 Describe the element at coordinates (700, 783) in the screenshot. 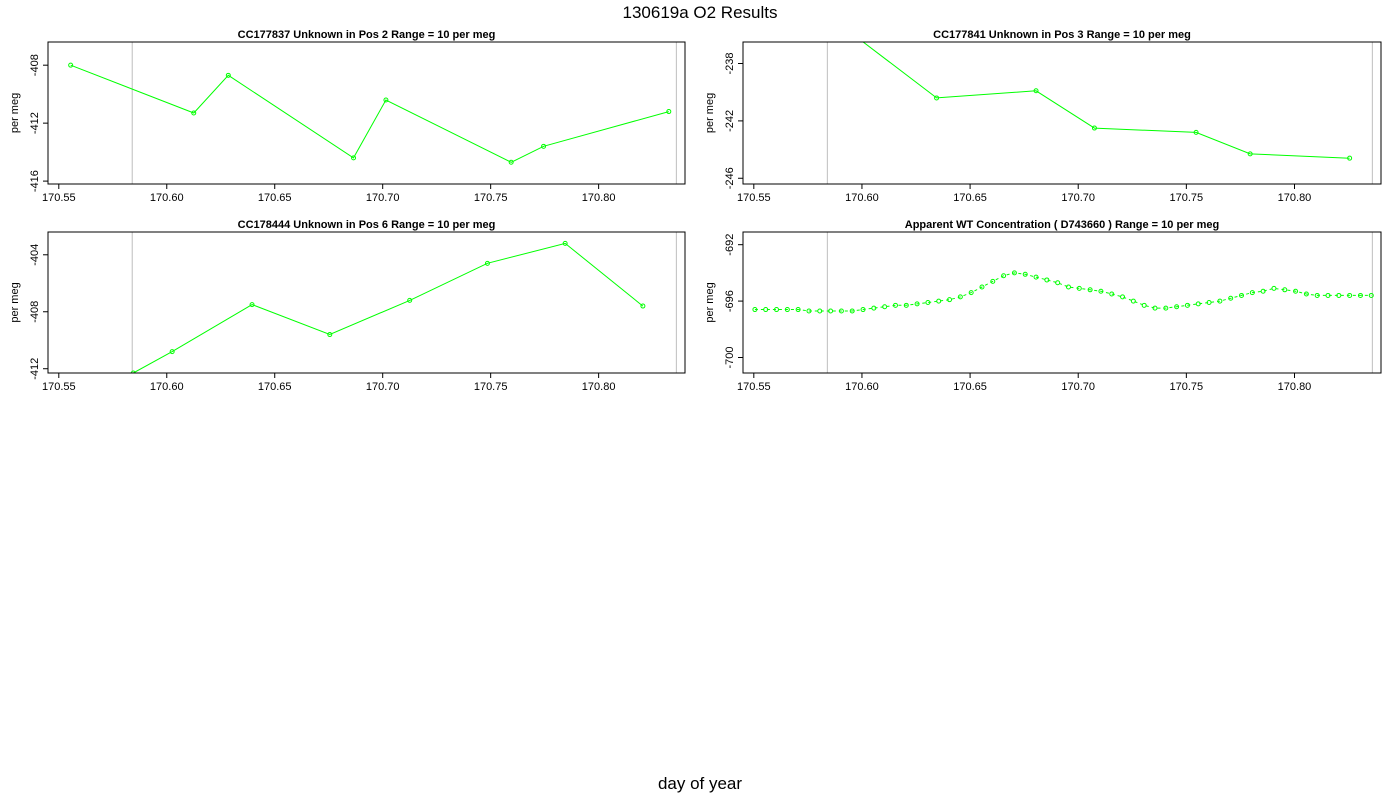

I see `x-axis-label: day of year` at that location.